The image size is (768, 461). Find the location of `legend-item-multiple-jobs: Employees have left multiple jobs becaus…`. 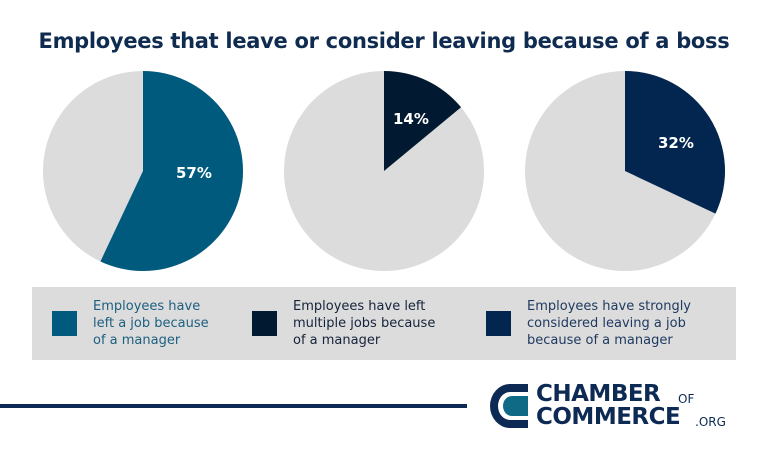

legend-item-multiple-jobs: Employees have left multiple jobs becaus… is located at coordinates (343, 323).